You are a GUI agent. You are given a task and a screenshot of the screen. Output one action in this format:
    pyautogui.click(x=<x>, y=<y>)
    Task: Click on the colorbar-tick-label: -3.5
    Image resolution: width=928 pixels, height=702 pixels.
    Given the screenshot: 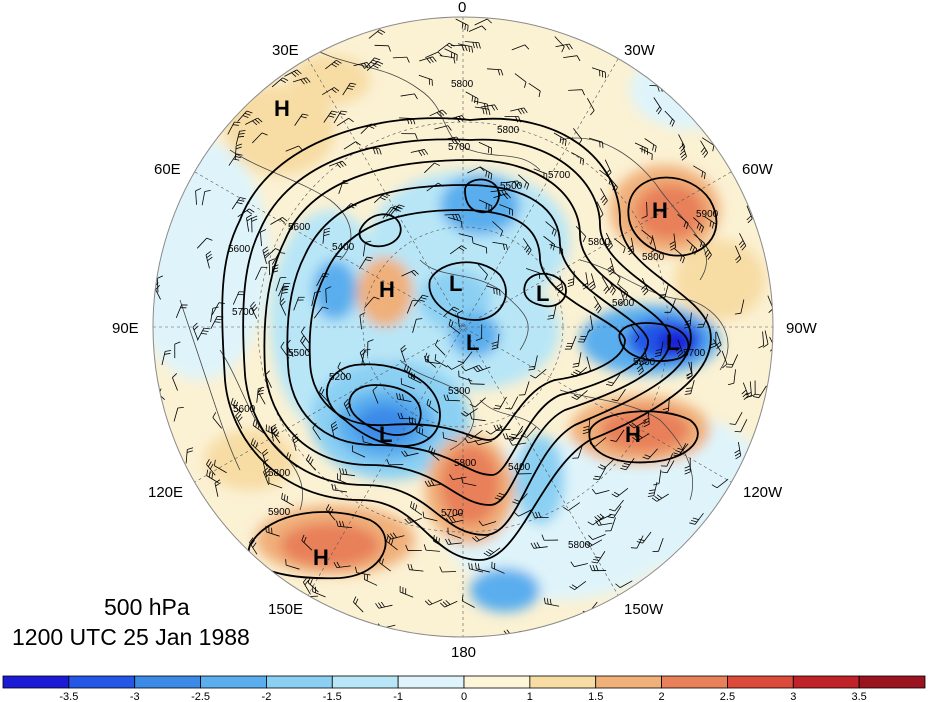 What is the action you would take?
    pyautogui.click(x=68, y=696)
    